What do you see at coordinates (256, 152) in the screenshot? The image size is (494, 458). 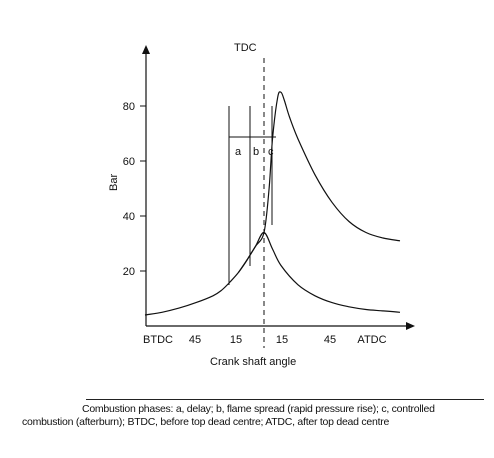 I see `phase-label-b: b` at bounding box center [256, 152].